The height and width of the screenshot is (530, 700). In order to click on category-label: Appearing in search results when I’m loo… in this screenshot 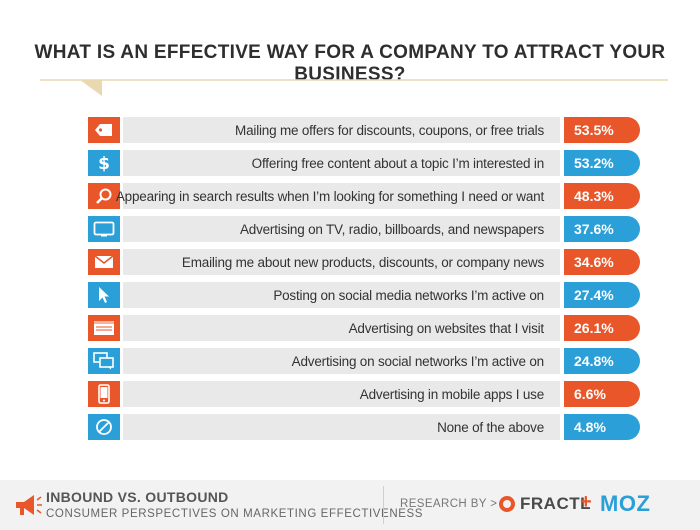, I will do `click(338, 196)`.